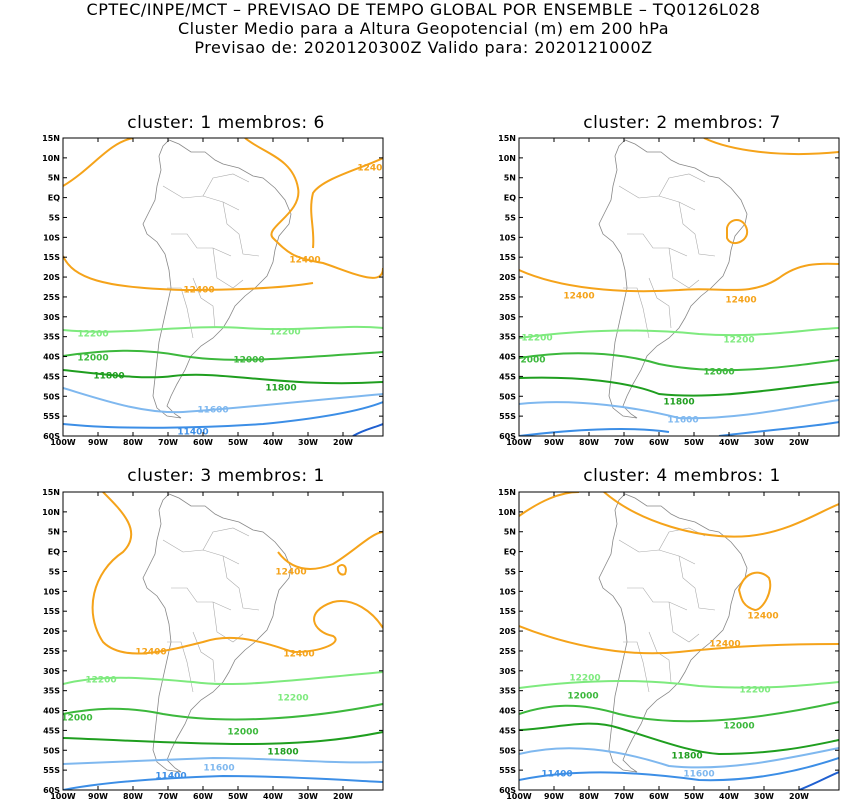 This screenshot has width=847, height=803. I want to click on lat-tick-label: 30S, so click(507, 671).